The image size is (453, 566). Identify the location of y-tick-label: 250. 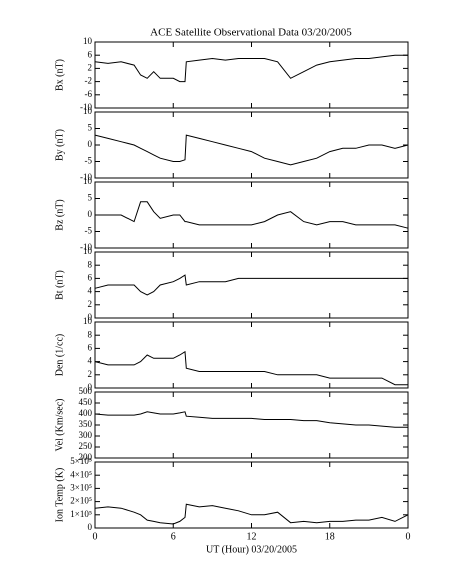
(86, 446).